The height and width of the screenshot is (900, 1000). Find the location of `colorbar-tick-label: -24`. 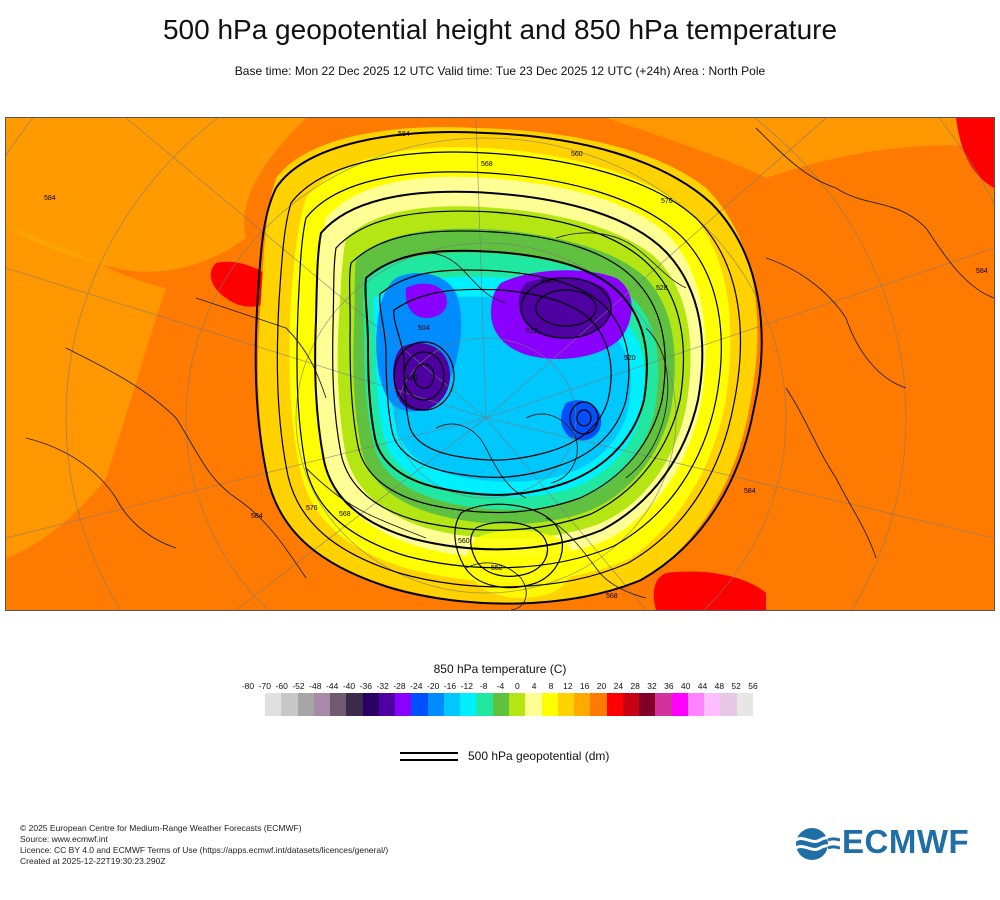

colorbar-tick-label: -24 is located at coordinates (416, 686).